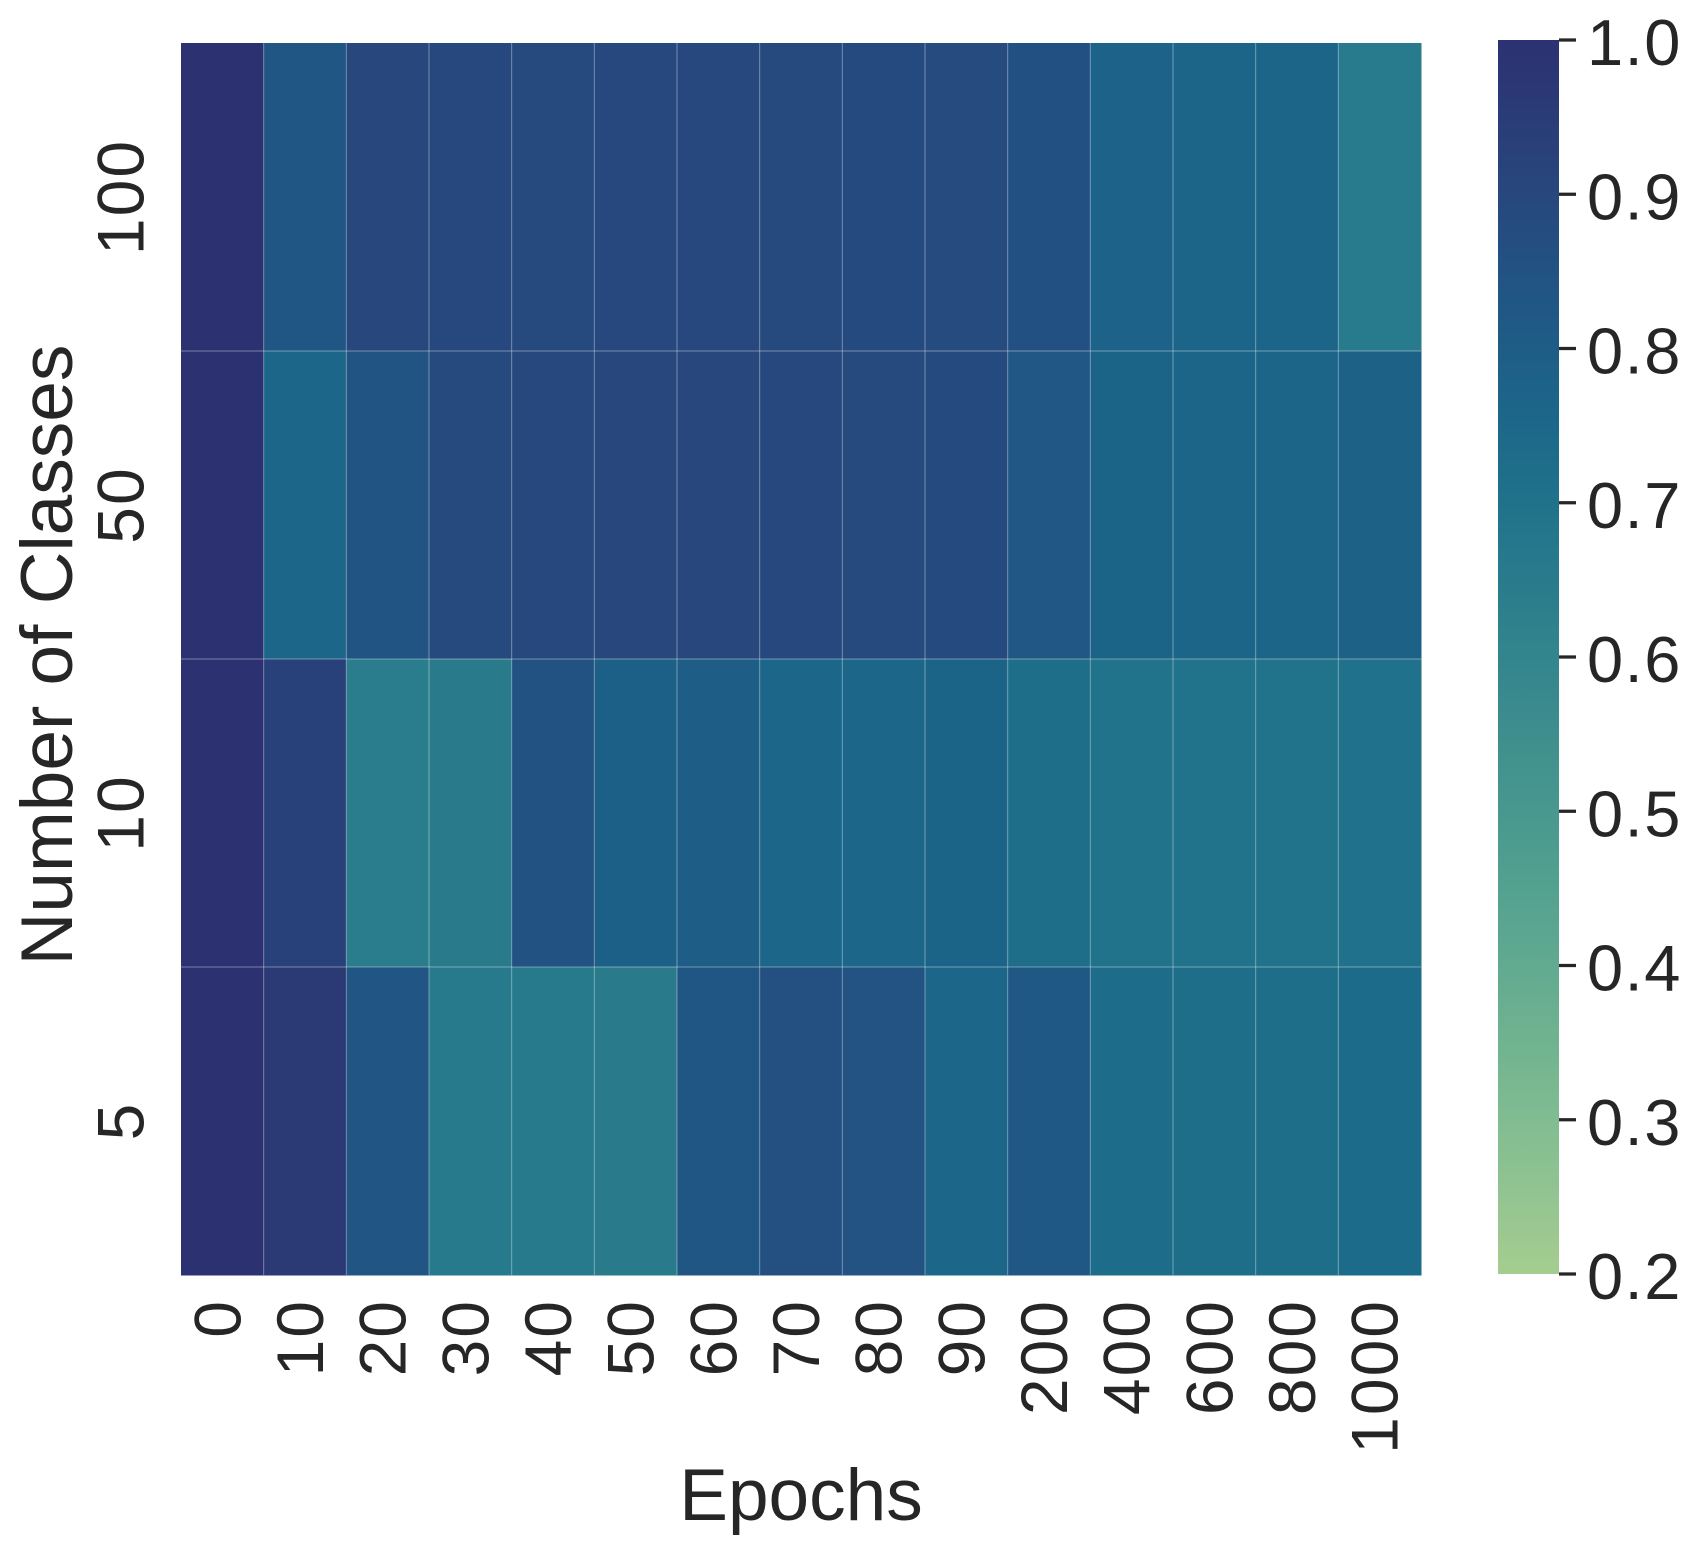 The width and height of the screenshot is (1704, 1553). I want to click on svg-text: 0.8, so click(1634, 351).